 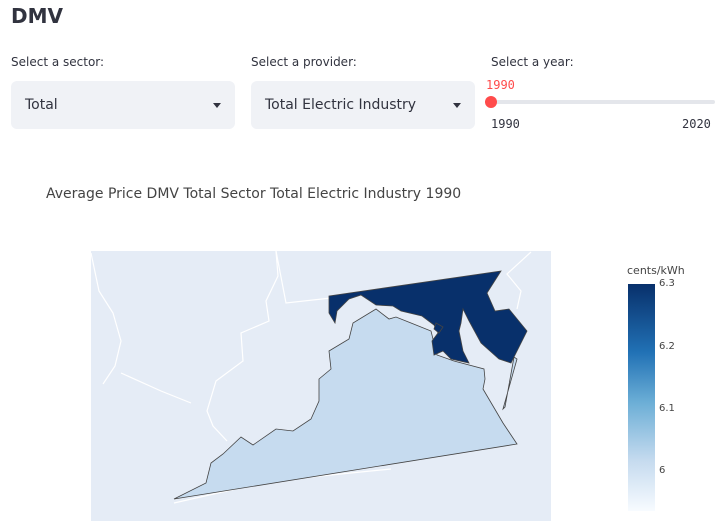 What do you see at coordinates (662, 470) in the screenshot?
I see `colorbar-tick: 6` at bounding box center [662, 470].